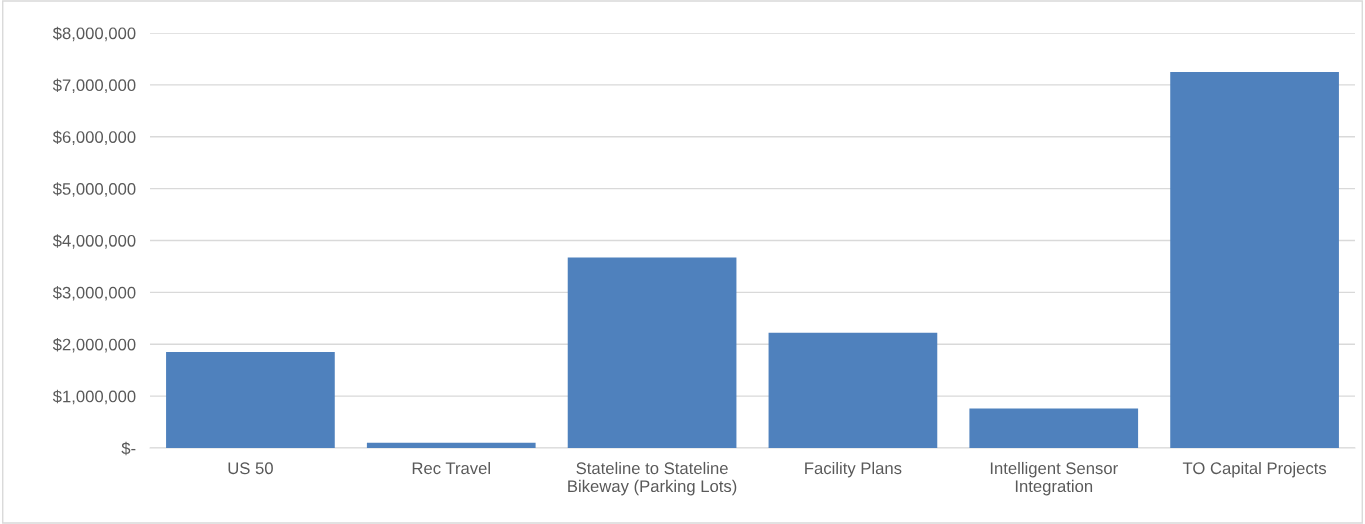 This screenshot has width=1365, height=524. Describe the element at coordinates (128, 448) in the screenshot. I see `y-tick-label: $-` at that location.